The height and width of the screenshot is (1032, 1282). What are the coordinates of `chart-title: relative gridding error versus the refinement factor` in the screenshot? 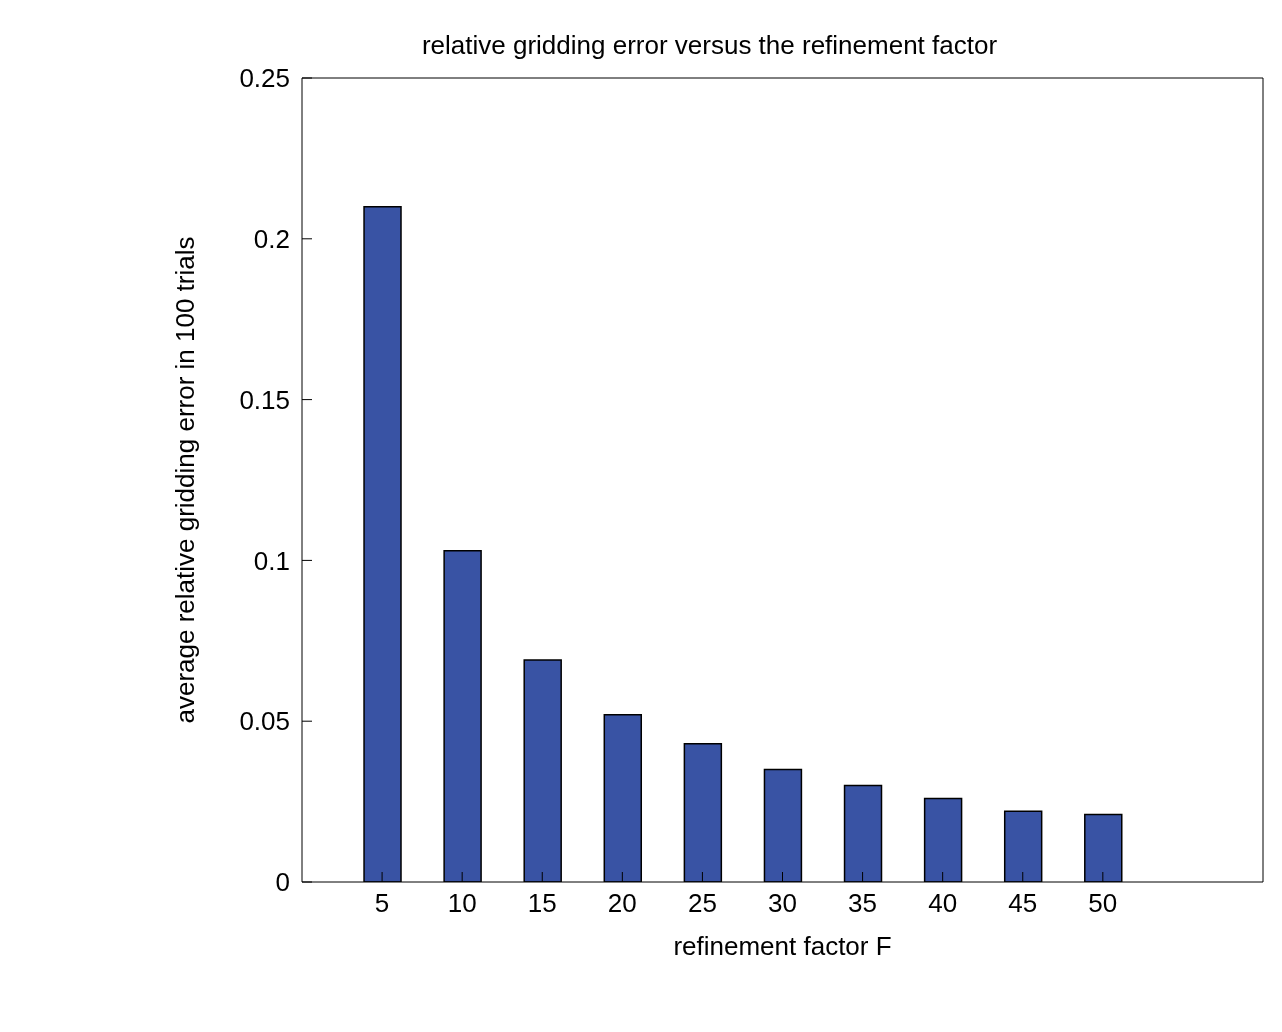 It's located at (709, 45).